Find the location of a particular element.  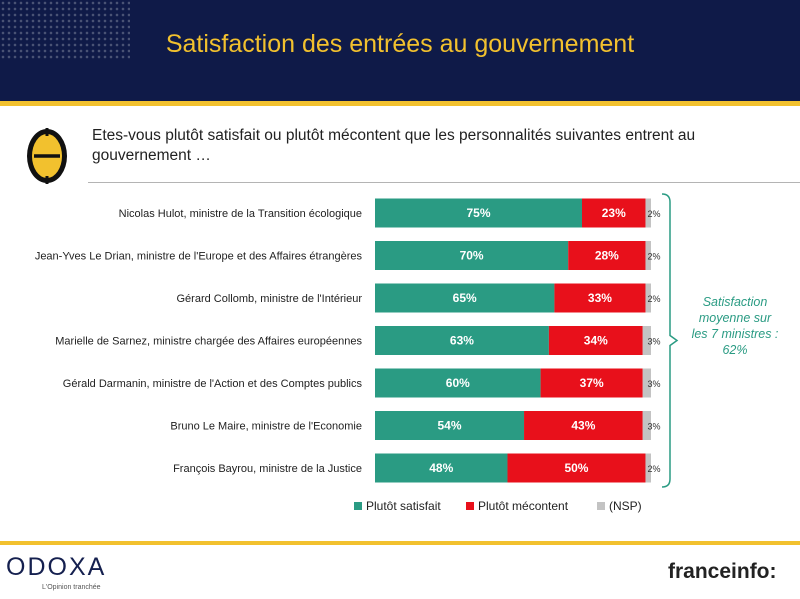

data-label: 23% is located at coordinates (614, 213).